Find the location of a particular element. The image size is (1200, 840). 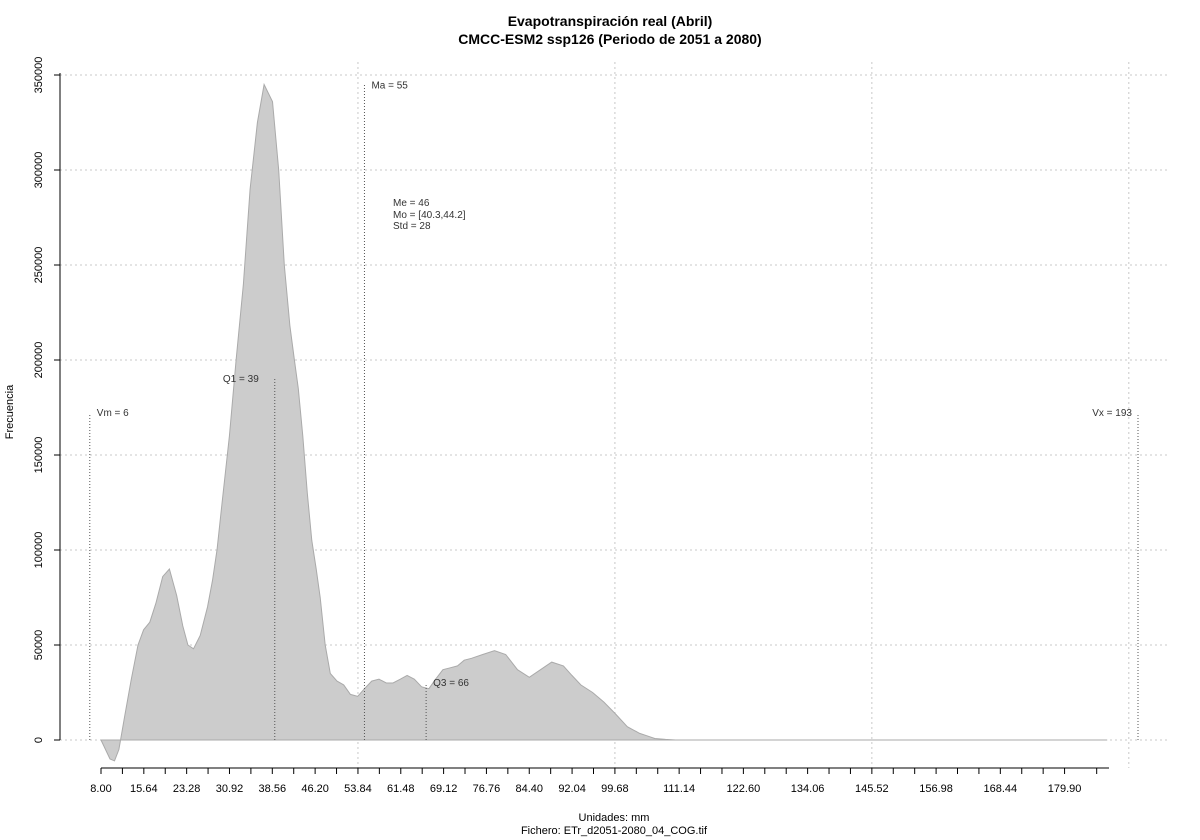

x-tick-label: 156.98 is located at coordinates (936, 789).